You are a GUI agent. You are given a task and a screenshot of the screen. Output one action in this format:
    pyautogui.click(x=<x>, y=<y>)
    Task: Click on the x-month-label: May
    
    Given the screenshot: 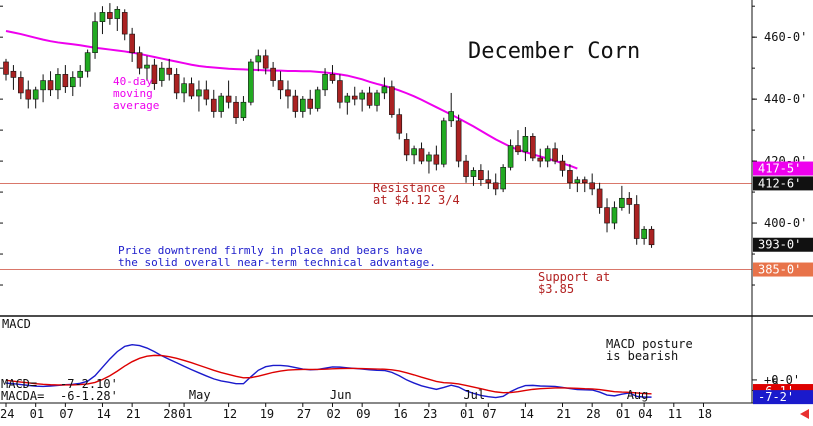 What is the action you would take?
    pyautogui.click(x=200, y=395)
    